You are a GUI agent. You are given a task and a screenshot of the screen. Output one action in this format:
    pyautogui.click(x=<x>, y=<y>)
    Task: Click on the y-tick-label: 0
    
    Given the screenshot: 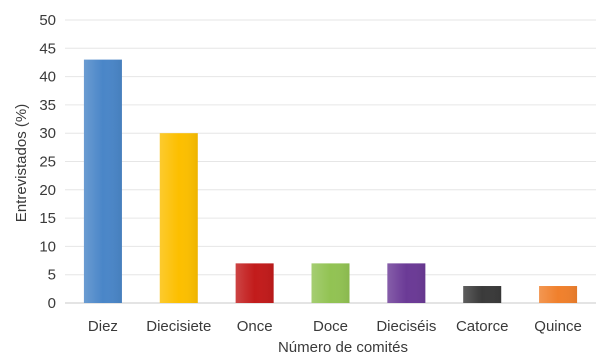 What is the action you would take?
    pyautogui.click(x=52, y=303)
    